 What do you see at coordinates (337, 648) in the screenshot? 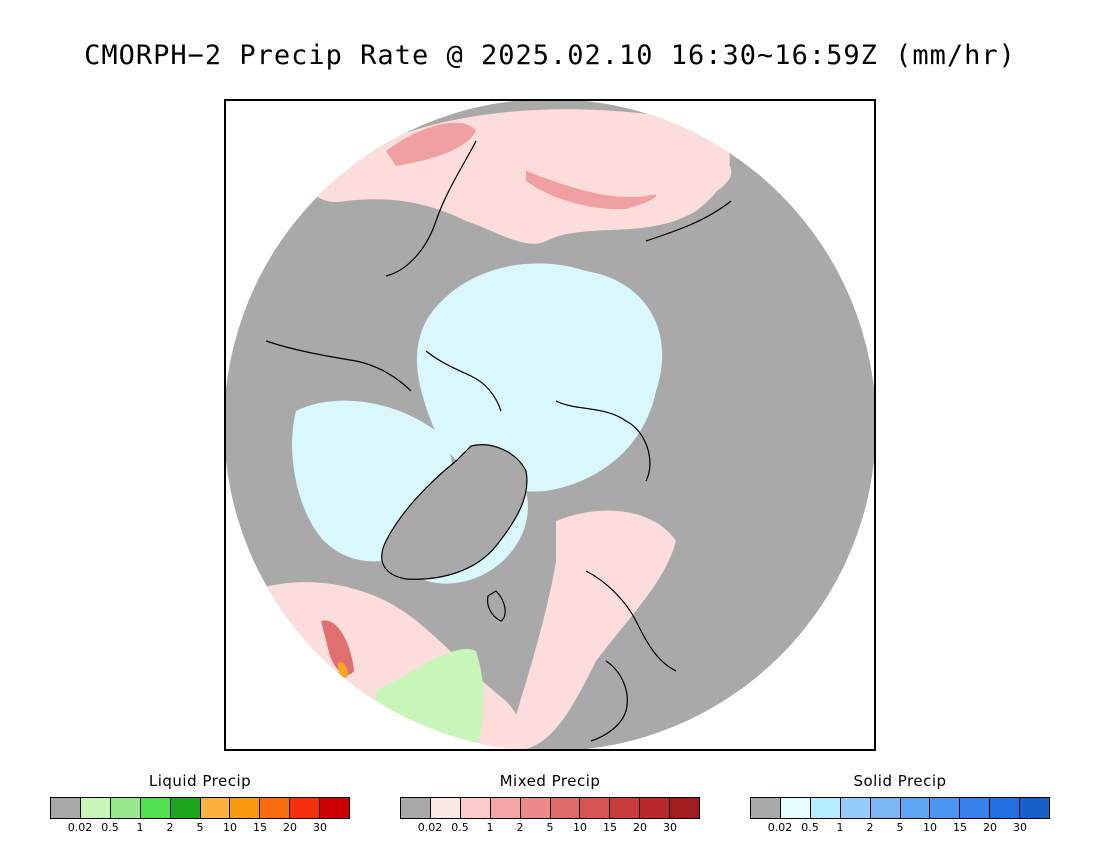
I see `mixed-precip-heavy-patch` at bounding box center [337, 648].